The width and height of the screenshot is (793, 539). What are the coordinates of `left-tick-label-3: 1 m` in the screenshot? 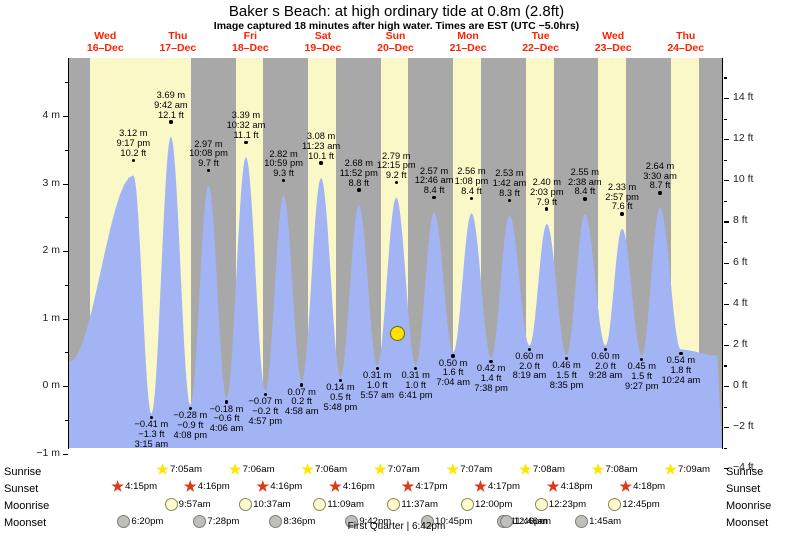 It's located at (51, 317).